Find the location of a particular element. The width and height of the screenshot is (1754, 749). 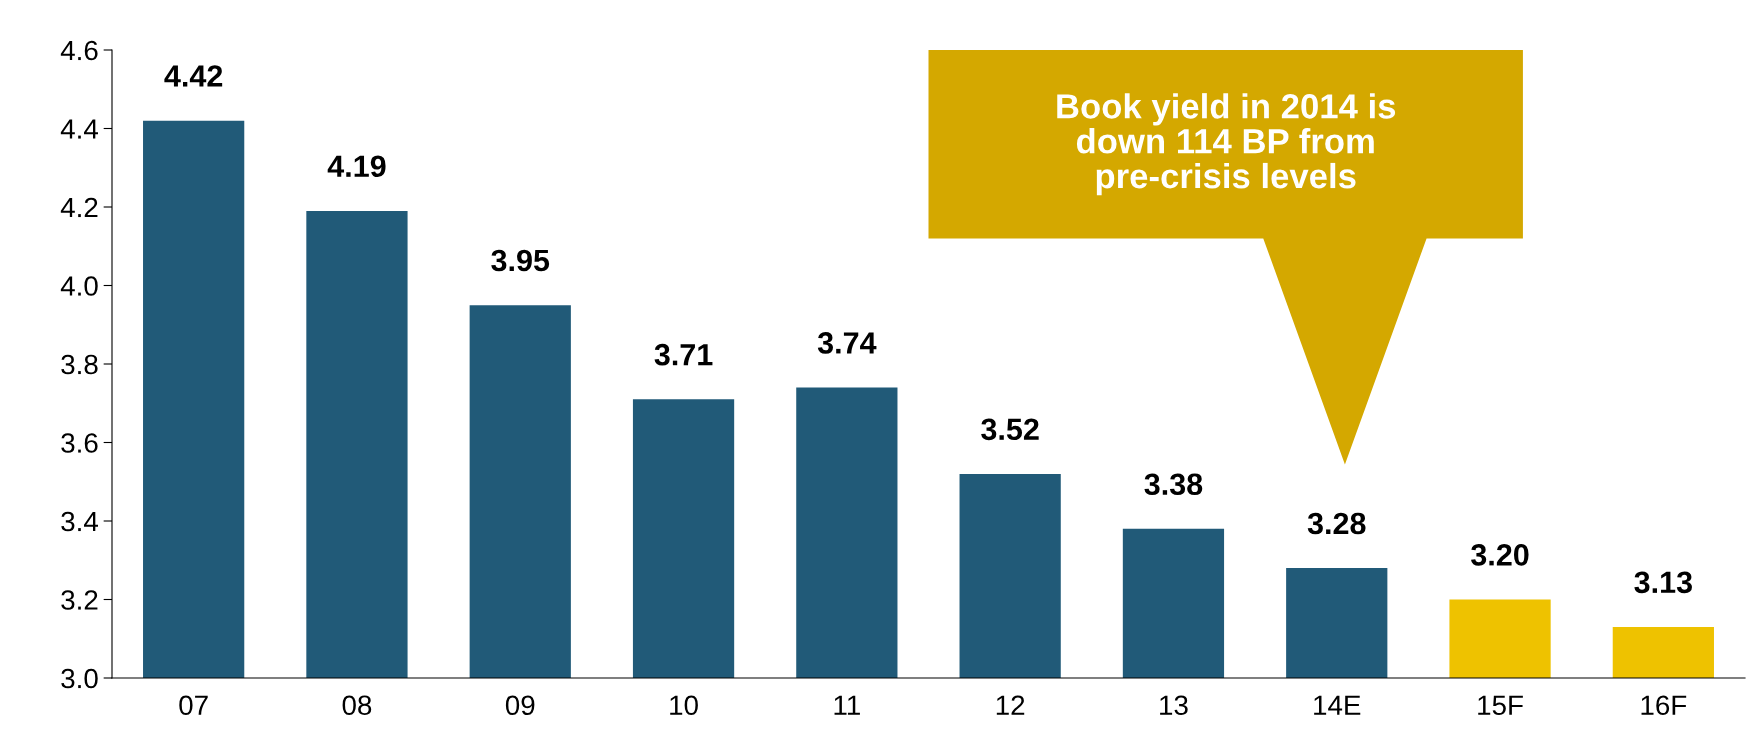

data-label: 3.52 is located at coordinates (1010, 429).